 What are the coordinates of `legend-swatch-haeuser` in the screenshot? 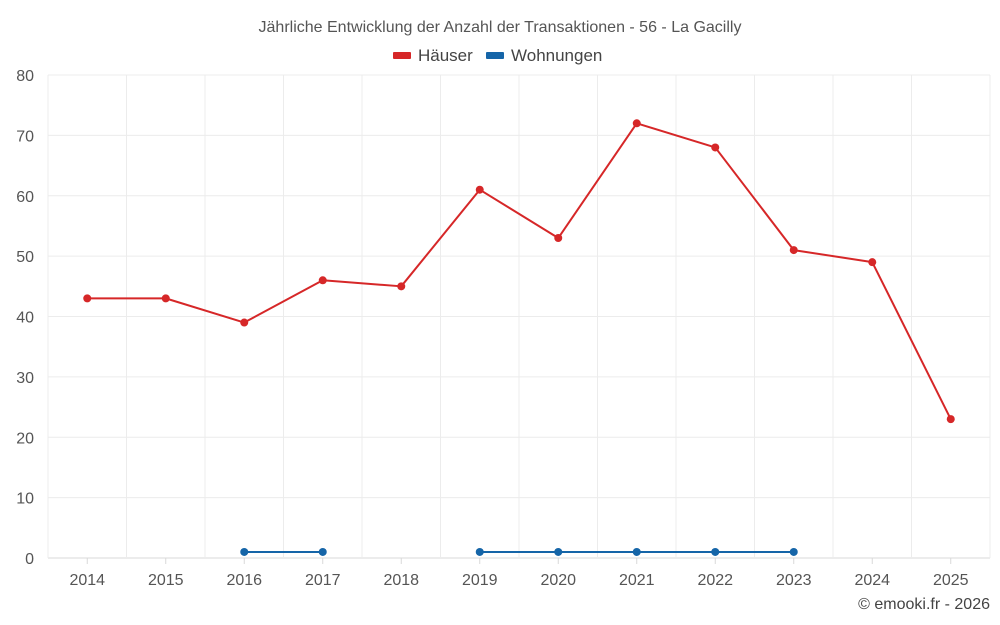 It's located at (402, 55).